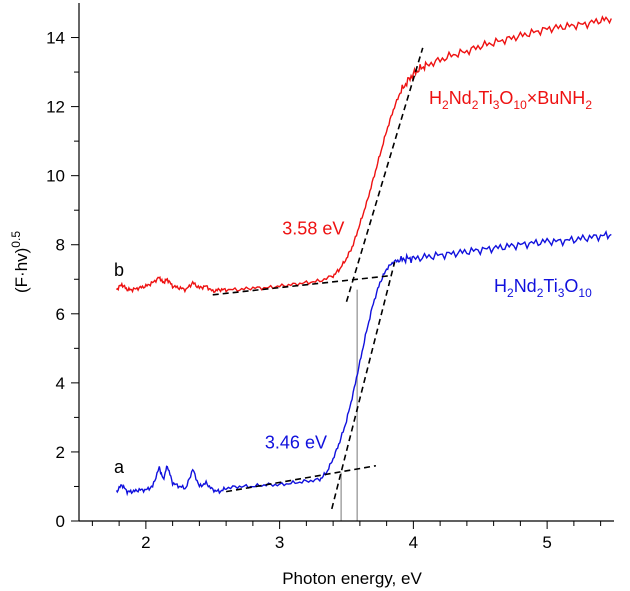 The image size is (630, 591). I want to click on x-axis-label: Photon energy, eV, so click(352, 578).